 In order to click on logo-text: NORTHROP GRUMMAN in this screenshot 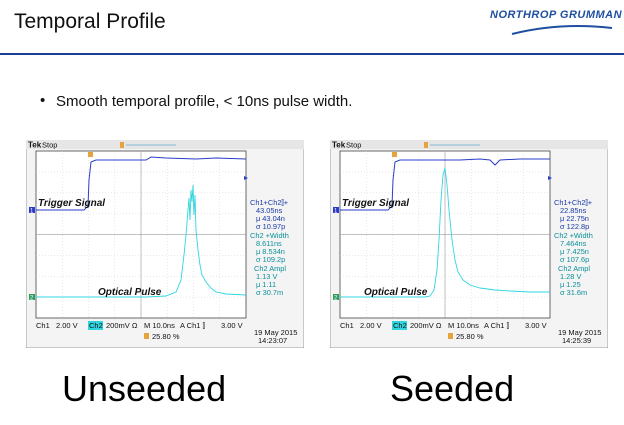, I will do `click(556, 15)`.